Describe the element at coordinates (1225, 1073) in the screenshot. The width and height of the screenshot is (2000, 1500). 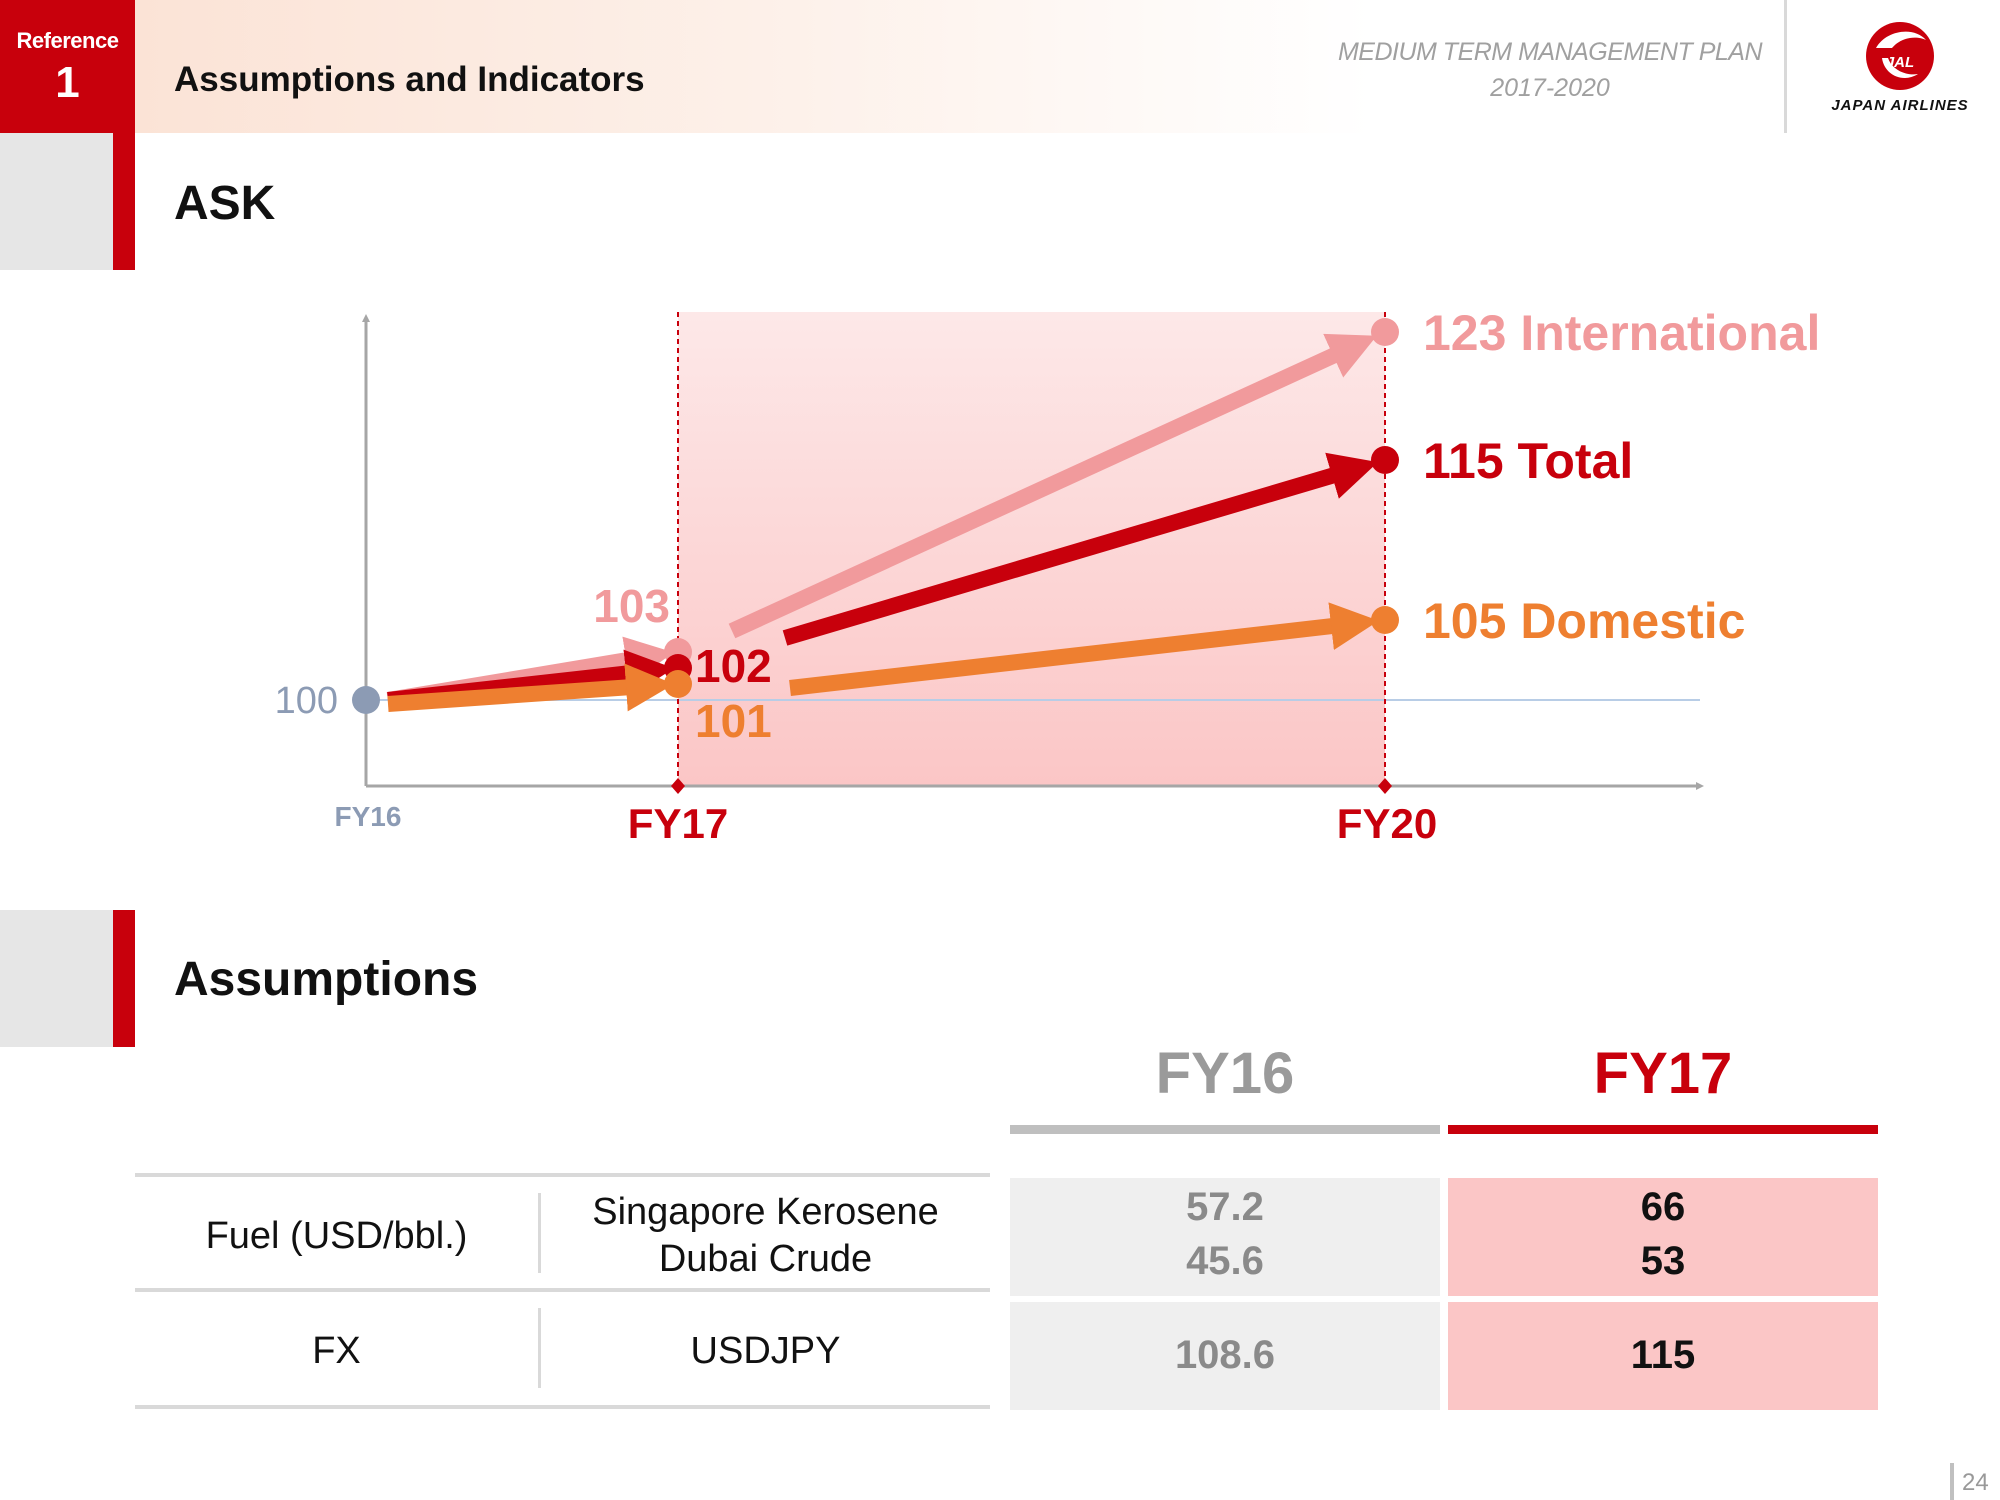
I see `column-header-fy16: FY16` at that location.